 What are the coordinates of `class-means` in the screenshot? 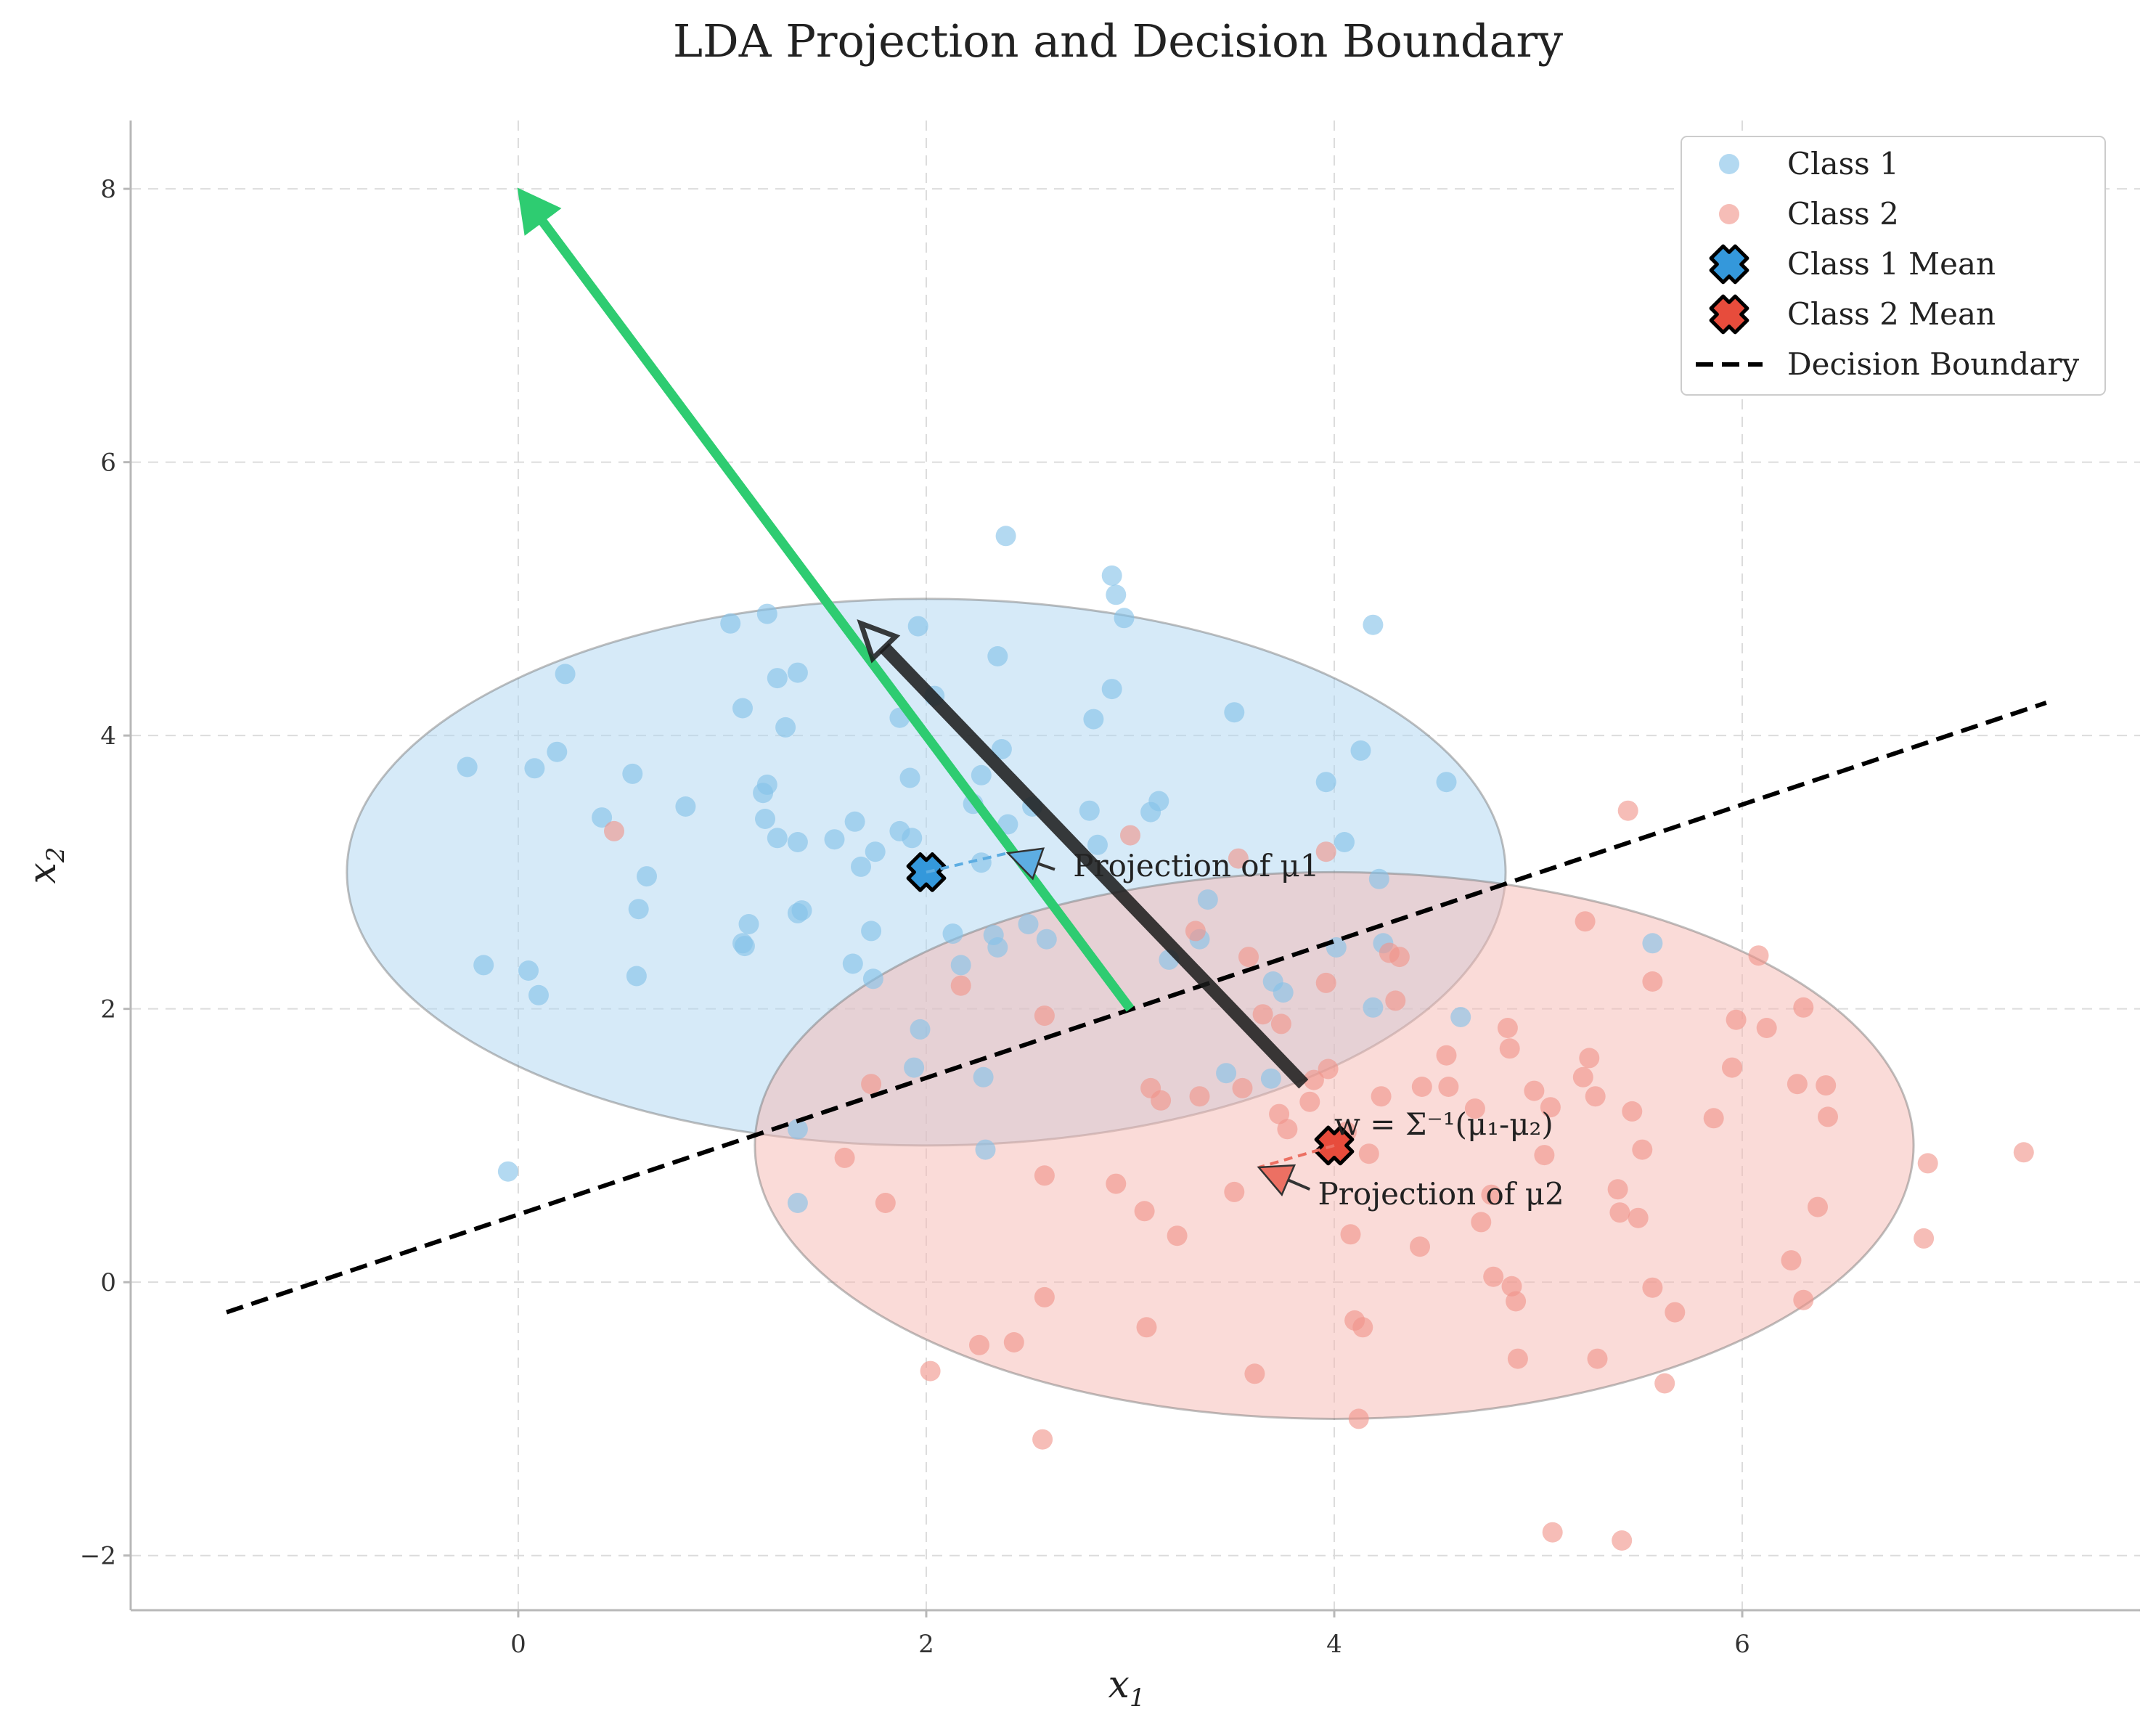 It's located at (1131, 1009).